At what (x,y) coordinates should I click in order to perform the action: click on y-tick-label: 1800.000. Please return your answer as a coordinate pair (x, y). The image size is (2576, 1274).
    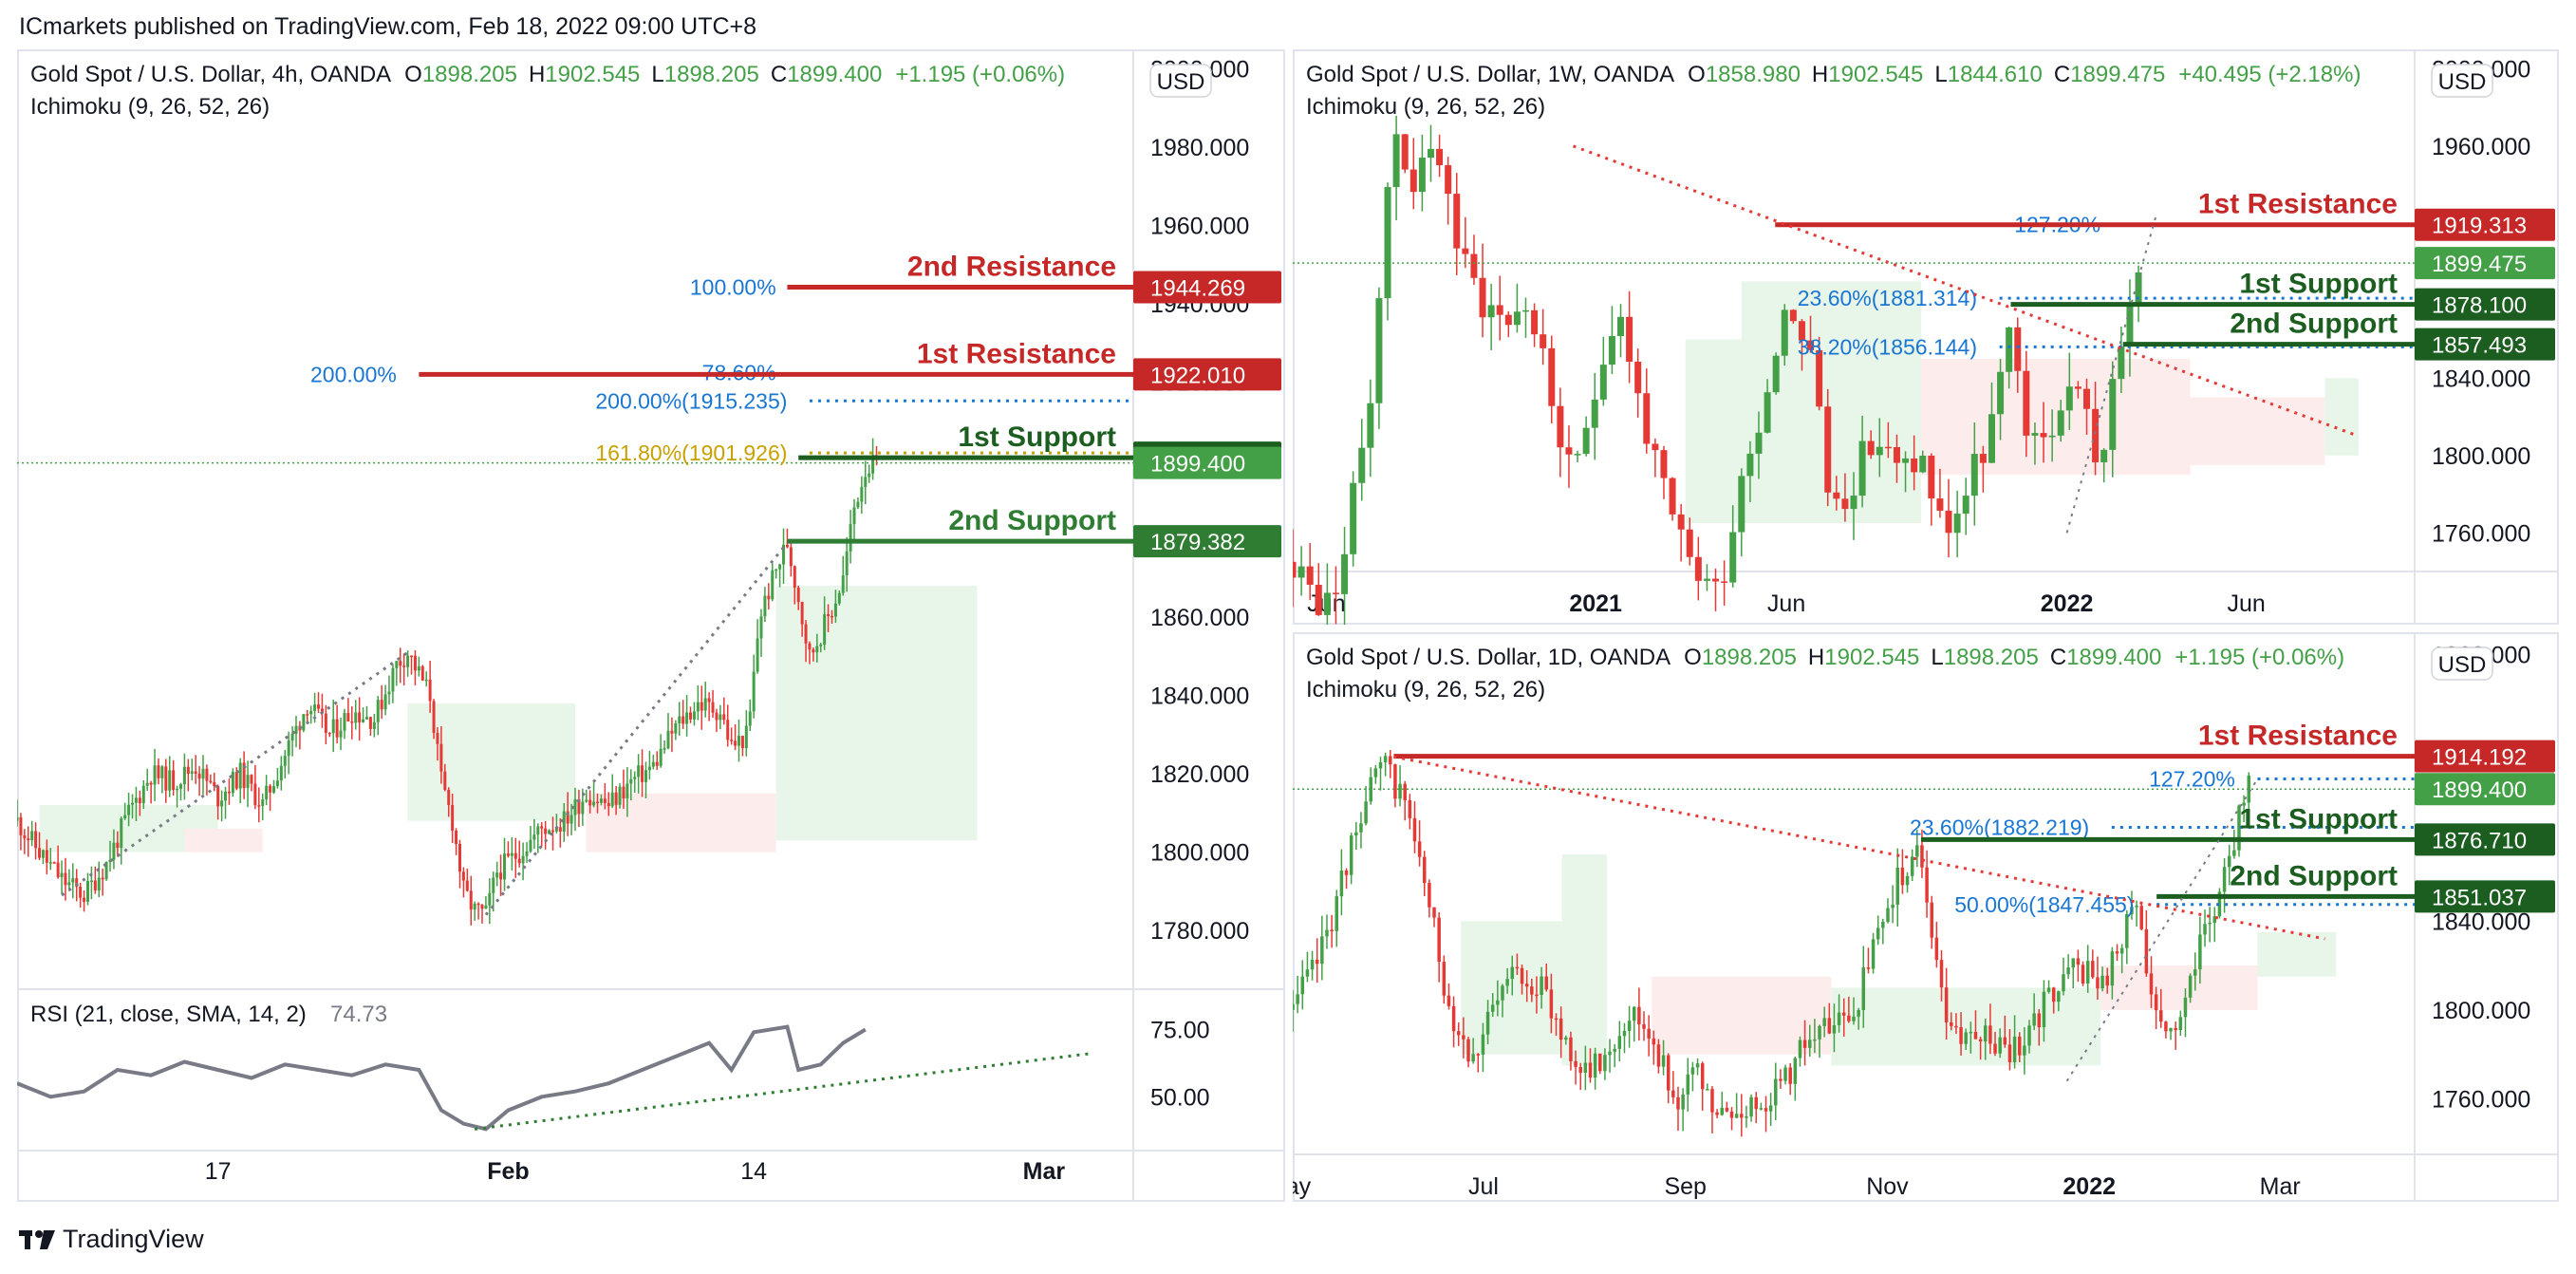
    Looking at the image, I should click on (1200, 853).